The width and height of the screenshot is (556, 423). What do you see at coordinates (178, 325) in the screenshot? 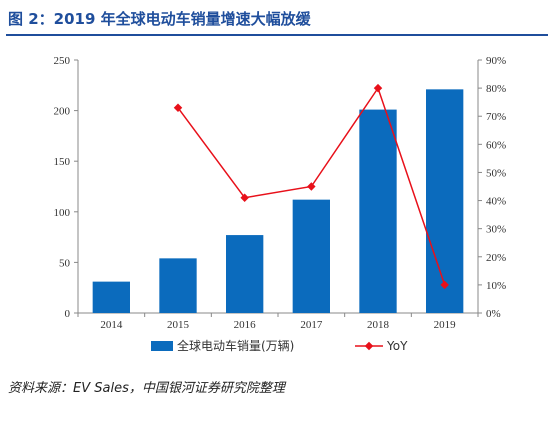
I see `x-tick-label: 2015` at bounding box center [178, 325].